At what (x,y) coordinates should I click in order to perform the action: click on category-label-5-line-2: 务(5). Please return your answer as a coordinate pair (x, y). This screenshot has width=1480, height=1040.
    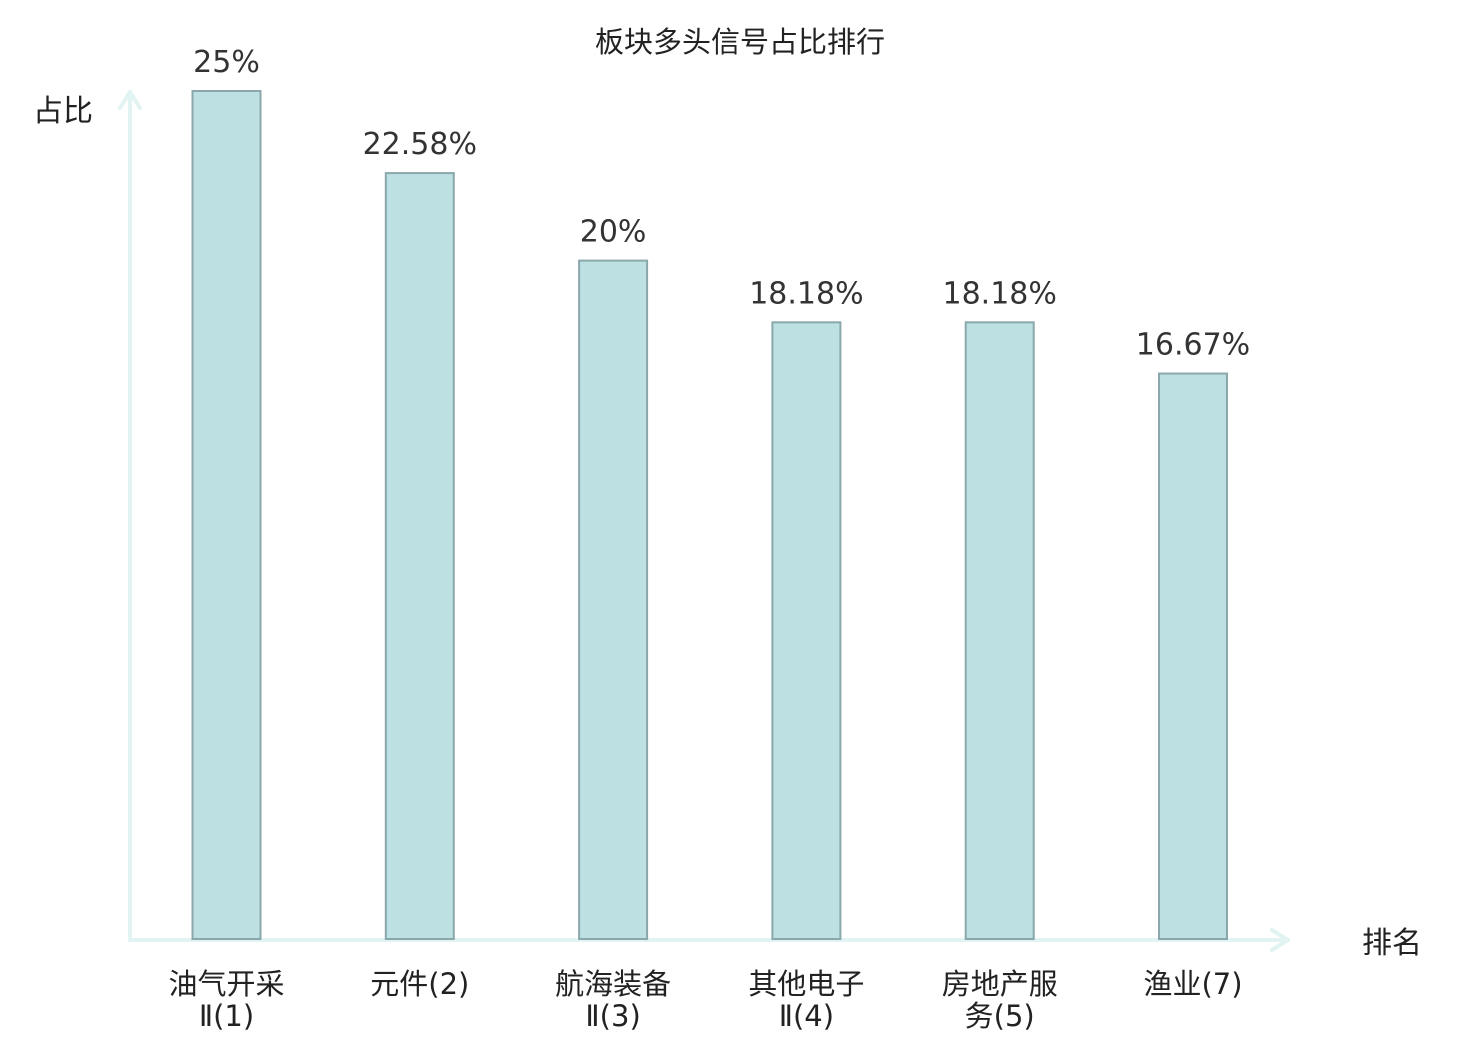
    Looking at the image, I should click on (1000, 1016).